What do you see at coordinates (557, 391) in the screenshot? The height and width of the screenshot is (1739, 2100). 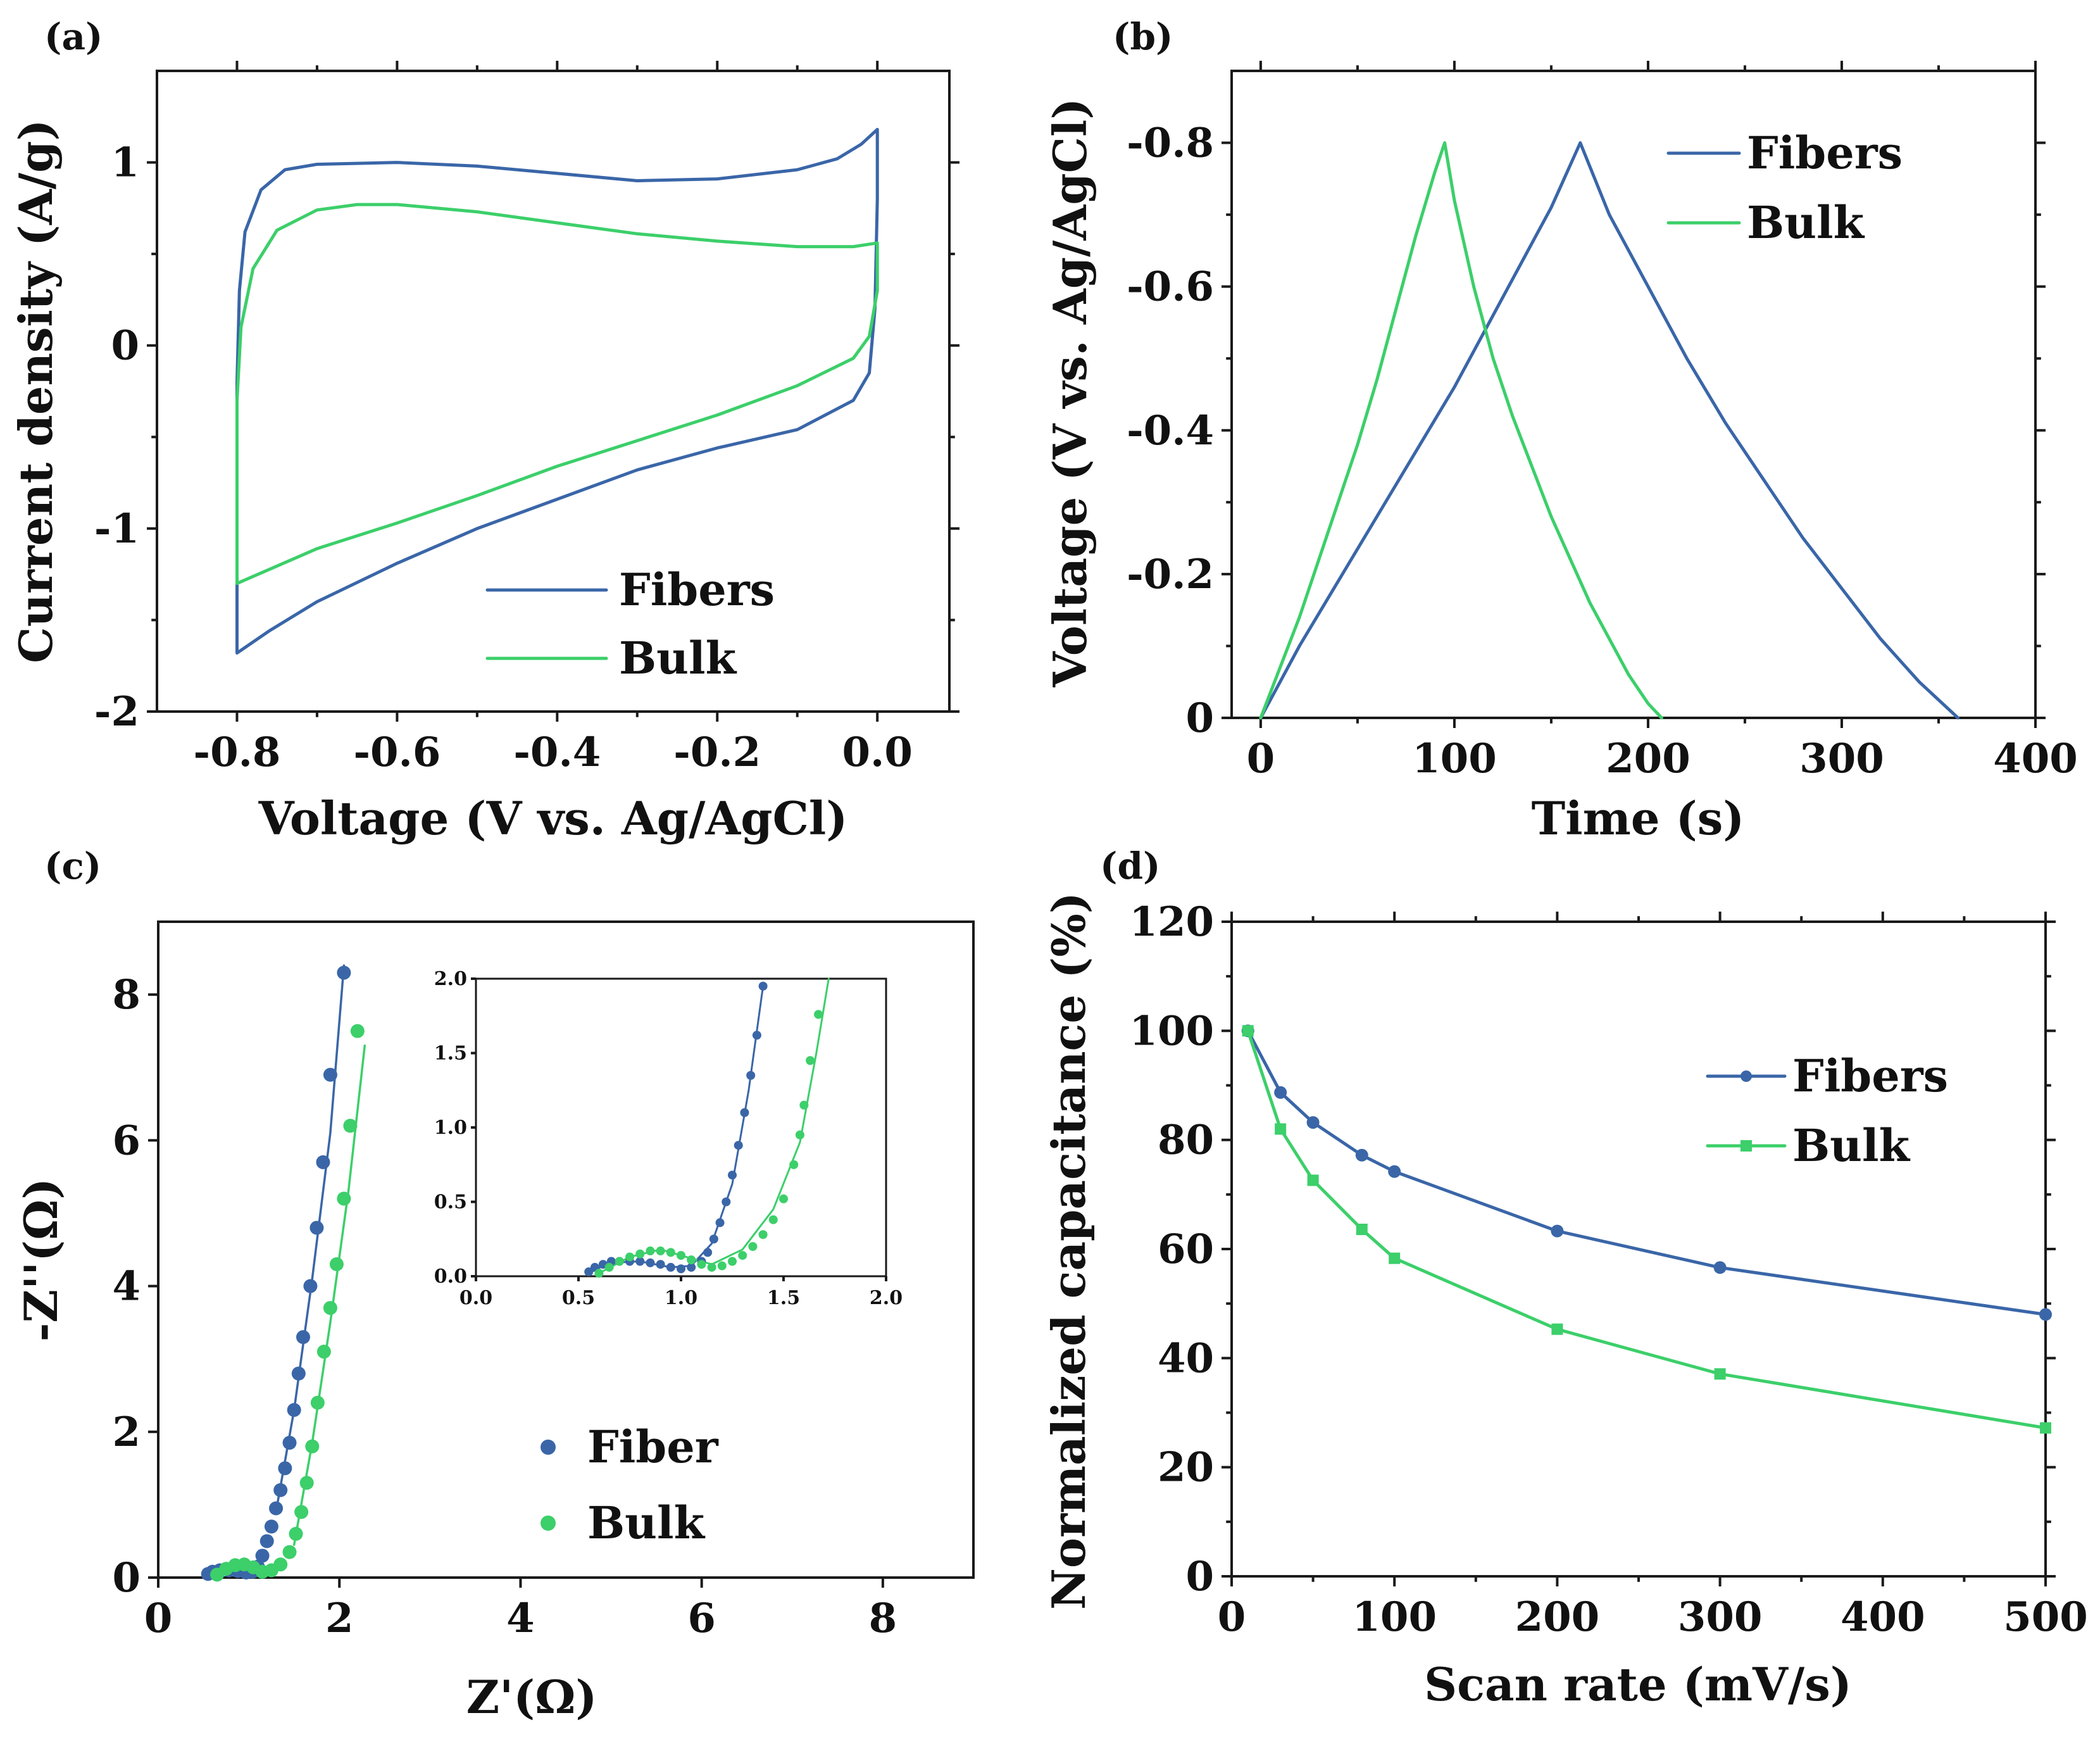 I see `panel-a-series` at bounding box center [557, 391].